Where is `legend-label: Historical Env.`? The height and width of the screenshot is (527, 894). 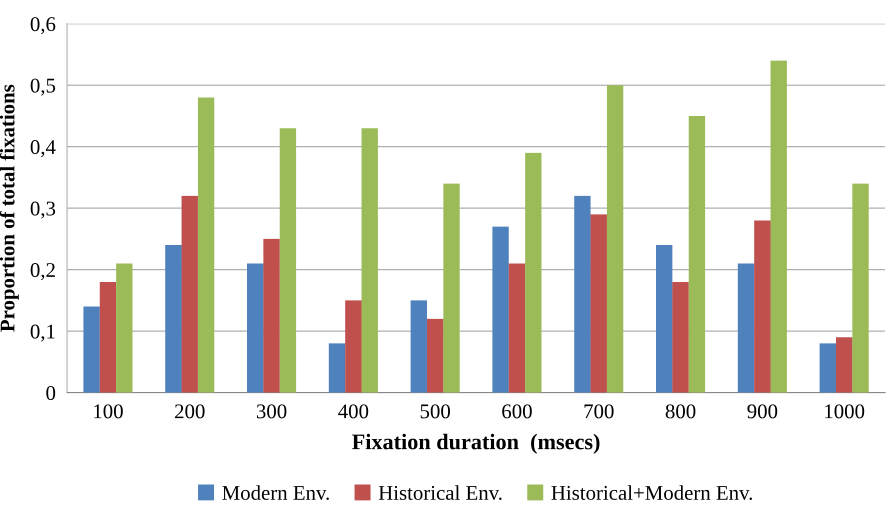 legend-label: Historical Env. is located at coordinates (440, 492).